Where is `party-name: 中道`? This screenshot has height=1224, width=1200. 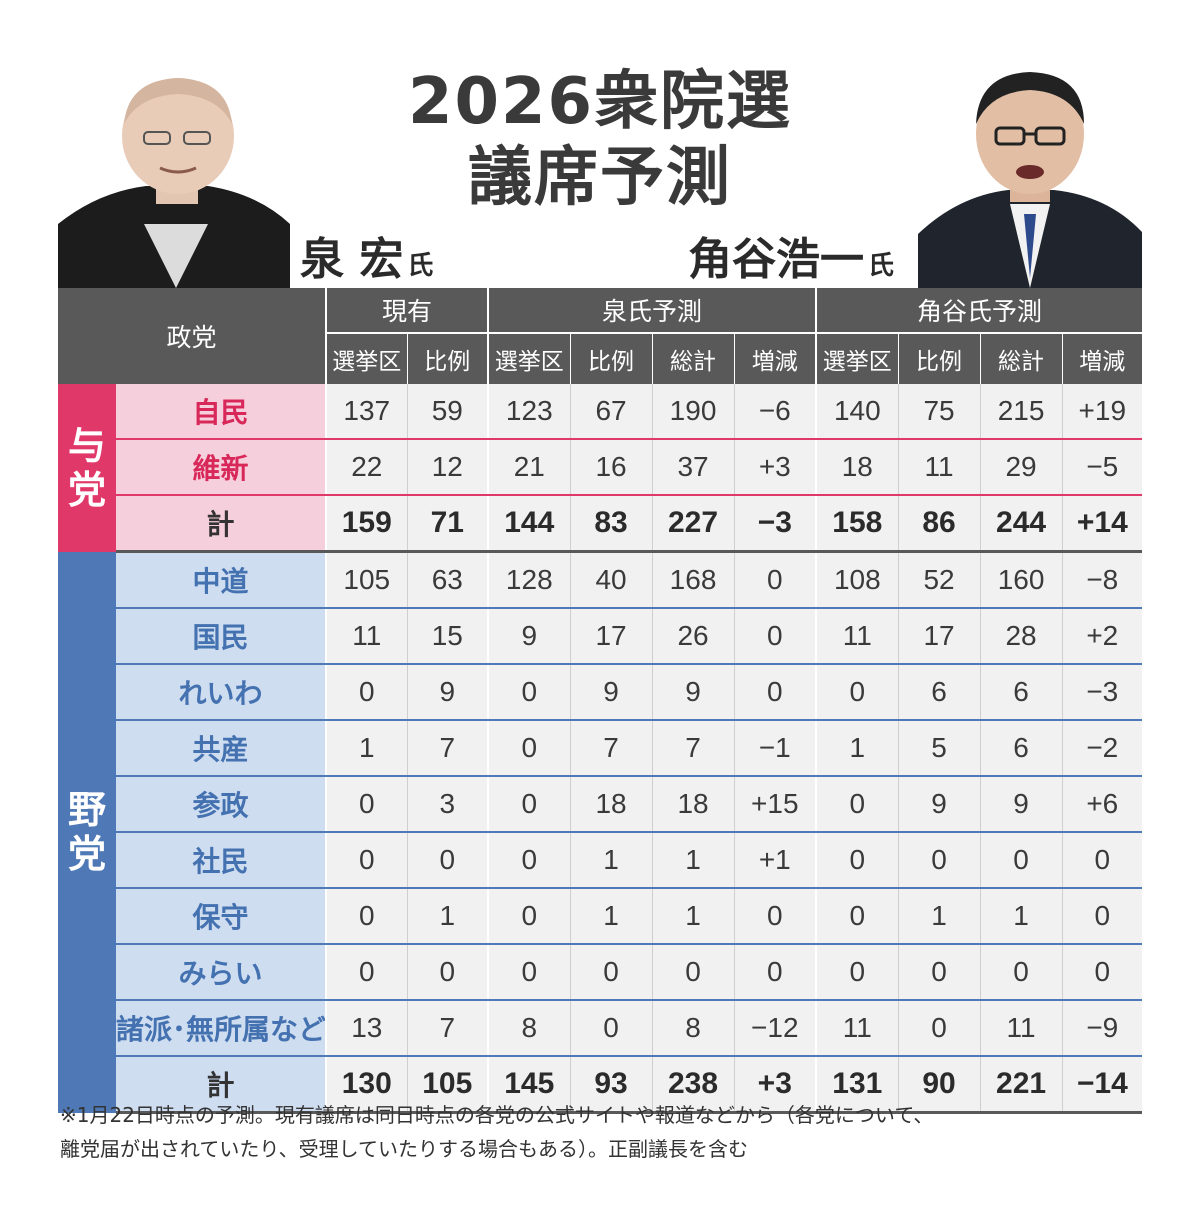
party-name: 中道 is located at coordinates (221, 580).